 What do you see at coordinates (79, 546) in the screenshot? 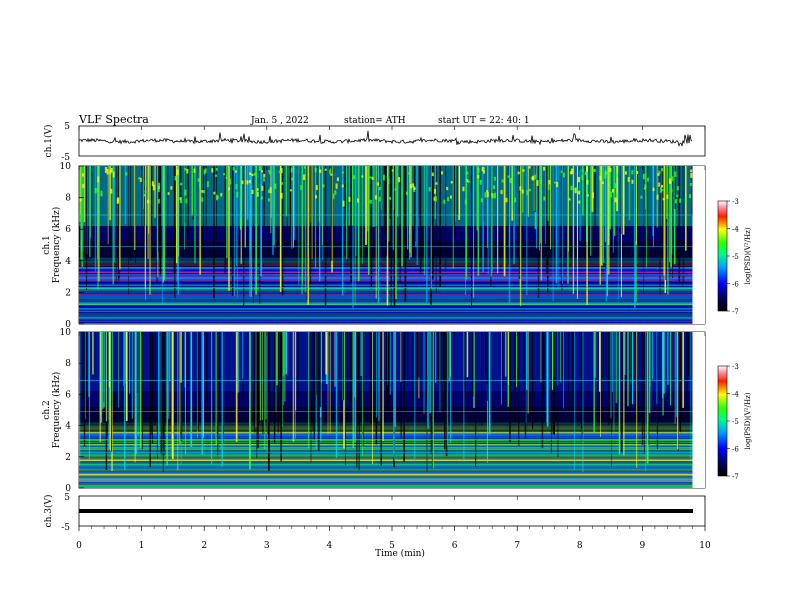
I see `x-tick-label: 0` at bounding box center [79, 546].